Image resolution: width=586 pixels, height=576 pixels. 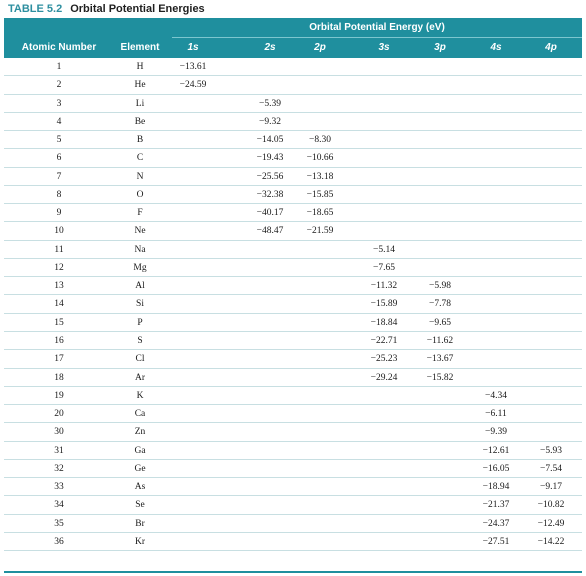 What do you see at coordinates (293, 140) in the screenshot?
I see `table-row: 5 B −14.05 −8.30` at bounding box center [293, 140].